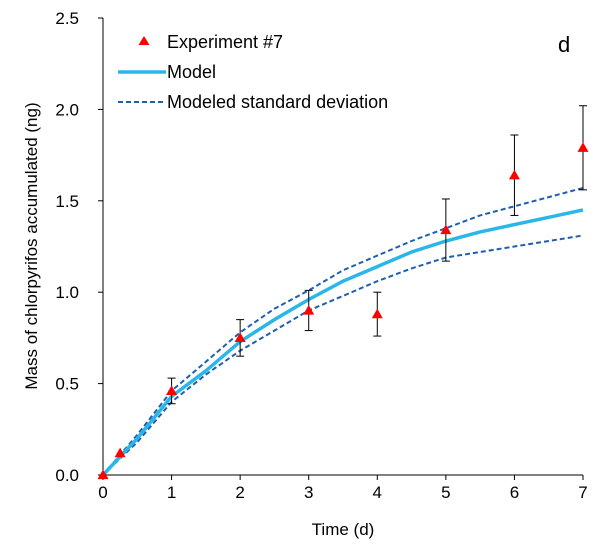 The height and width of the screenshot is (551, 600). Describe the element at coordinates (564, 44) in the screenshot. I see `panel-label: d` at that location.